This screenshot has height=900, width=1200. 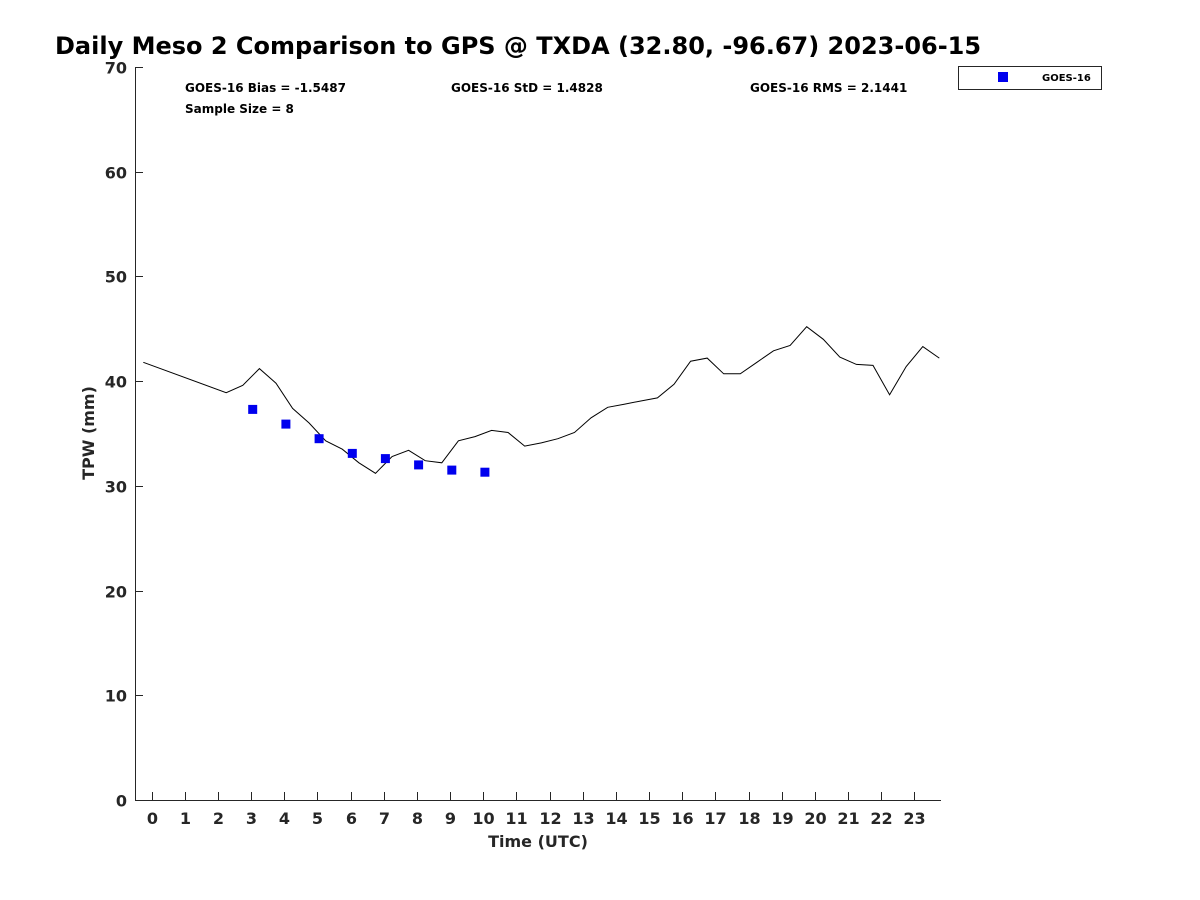 I want to click on x-tick-label: 19, so click(x=782, y=818).